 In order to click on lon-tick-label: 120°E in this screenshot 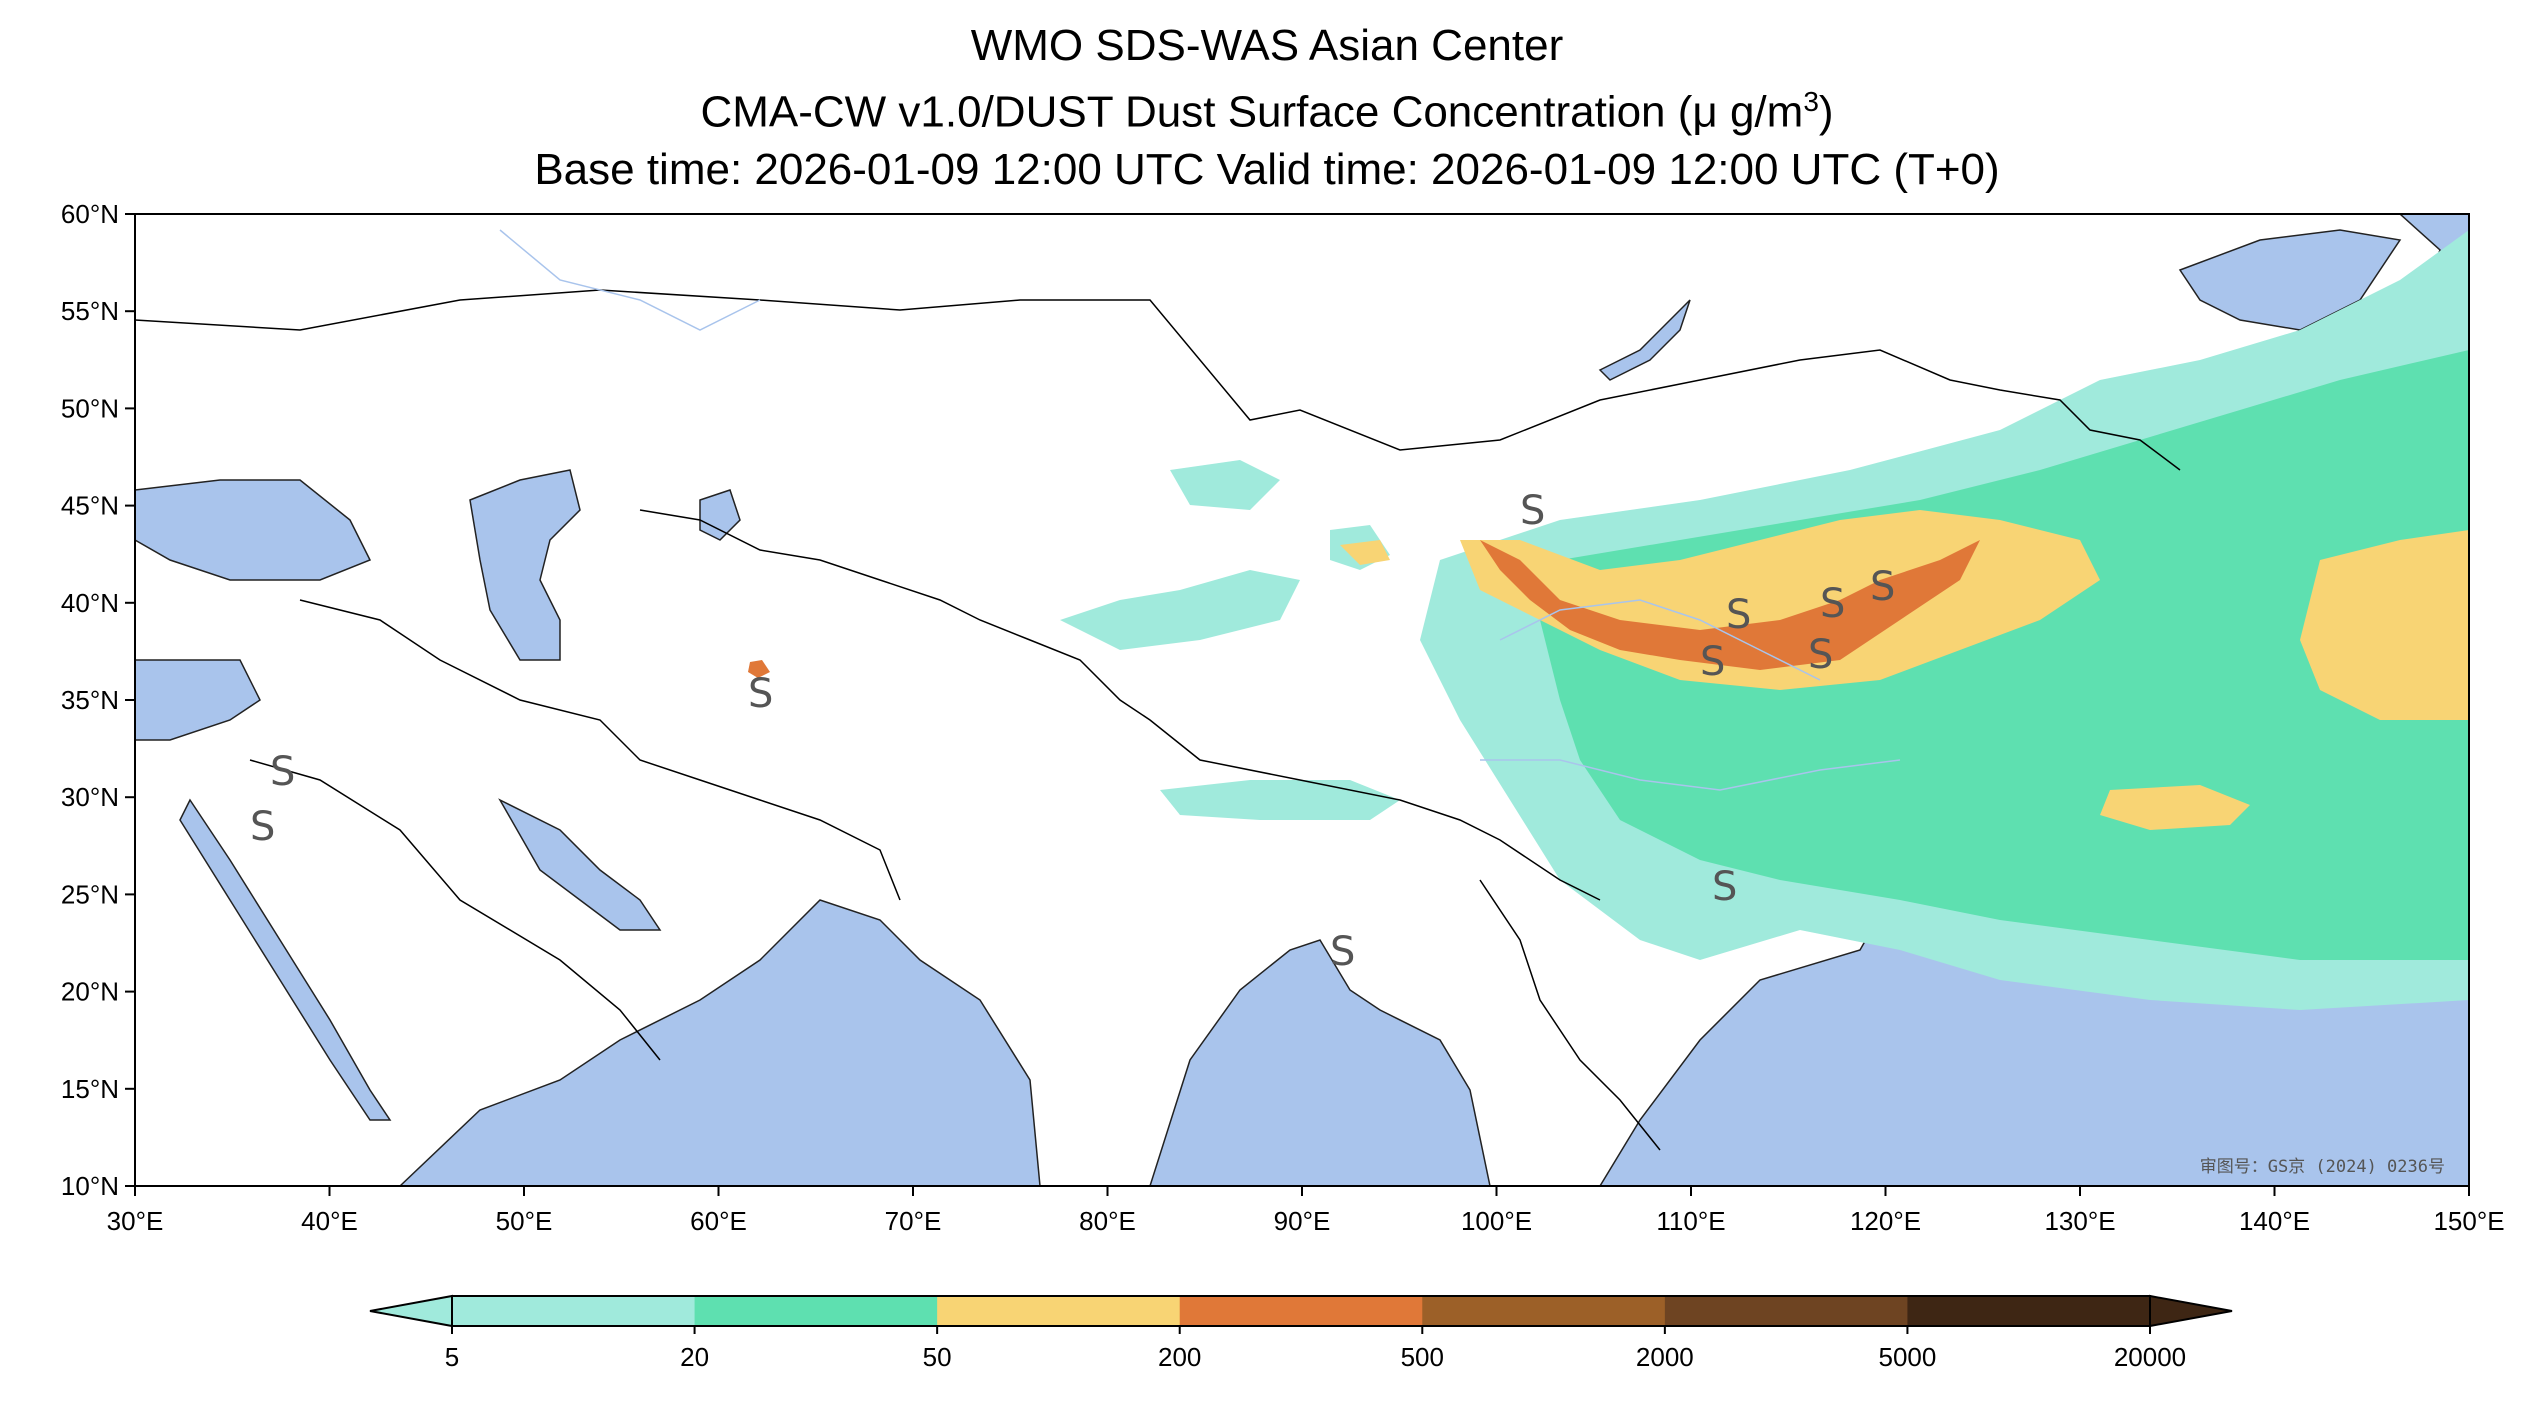, I will do `click(1885, 1221)`.